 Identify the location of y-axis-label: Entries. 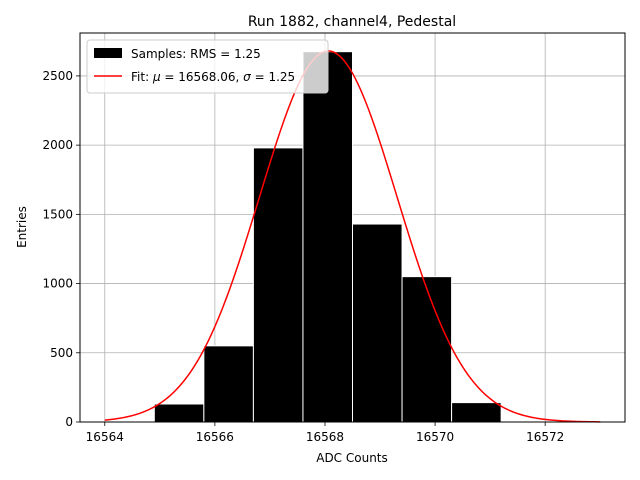
(22, 227).